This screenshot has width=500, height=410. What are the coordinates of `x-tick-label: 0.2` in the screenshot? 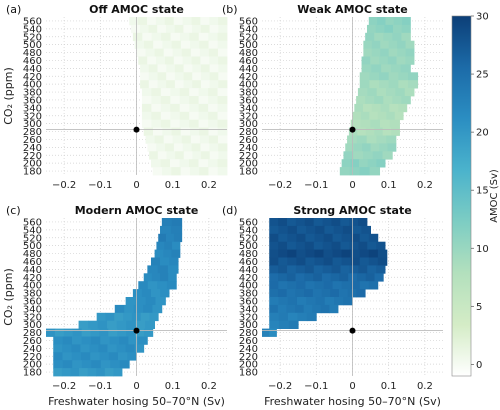 It's located at (209, 185).